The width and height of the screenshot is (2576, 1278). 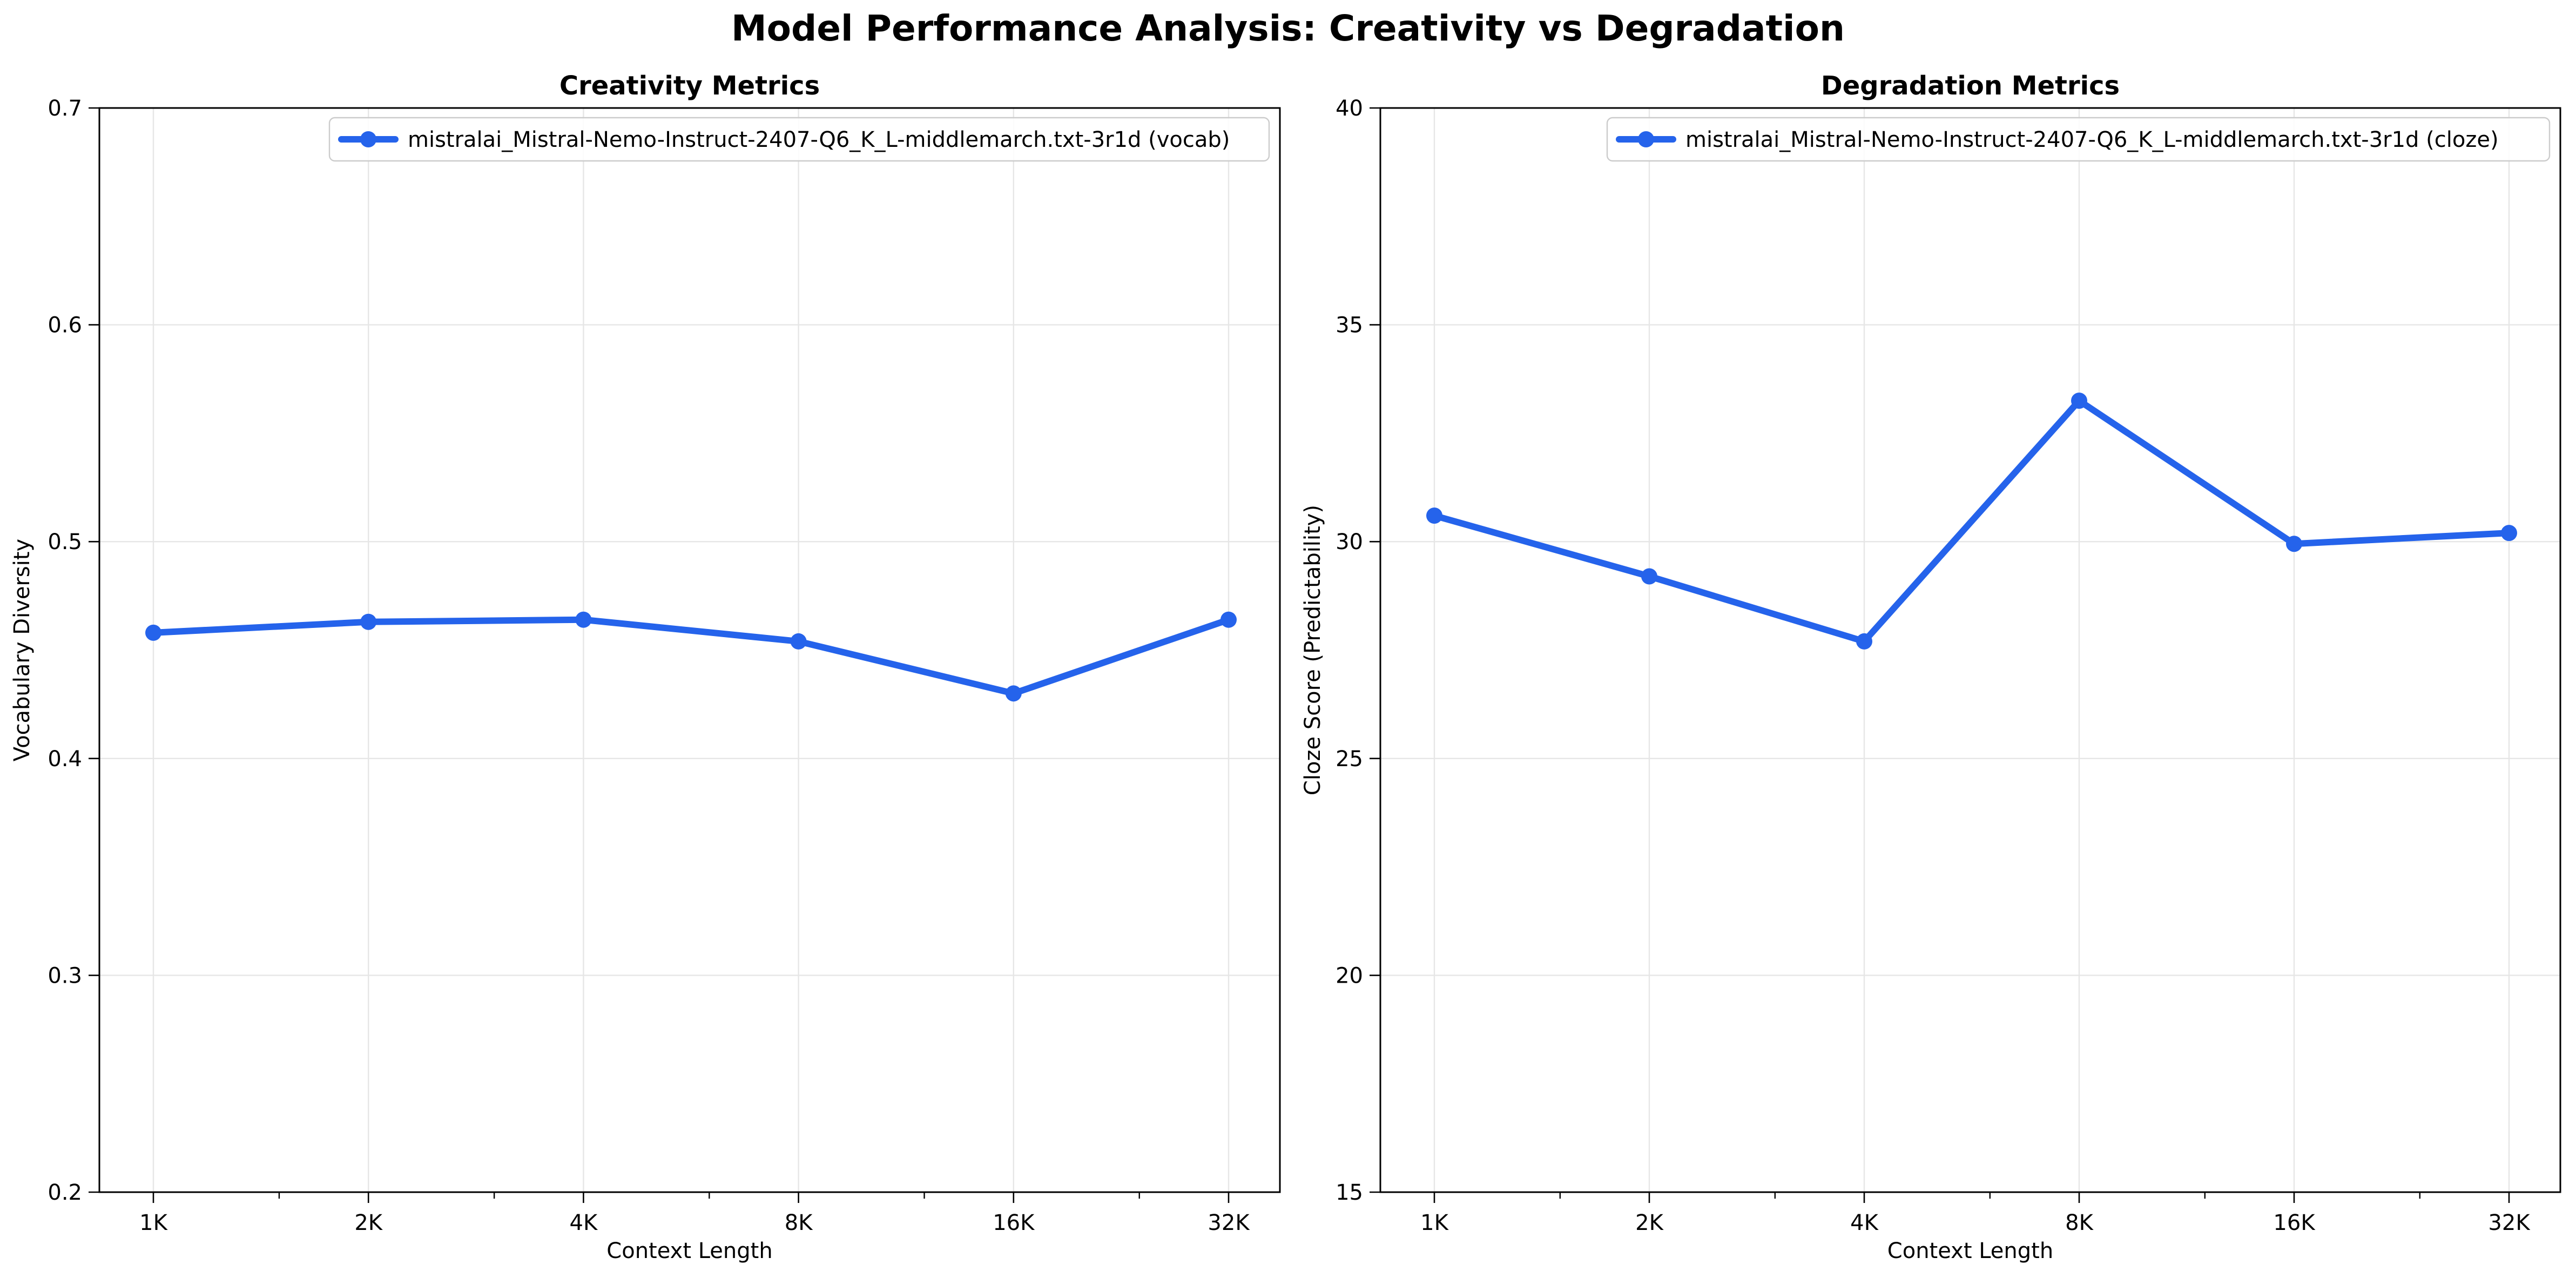 What do you see at coordinates (1349, 975) in the screenshot?
I see `y-tick-label: 20` at bounding box center [1349, 975].